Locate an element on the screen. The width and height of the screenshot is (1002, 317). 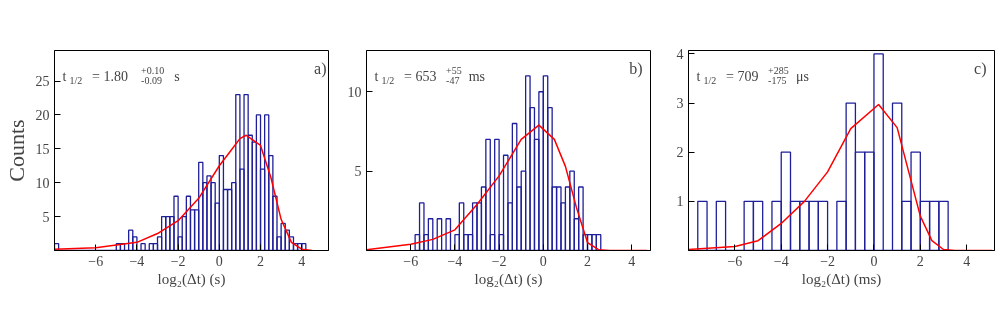
annotation: a) is located at coordinates (320, 68).